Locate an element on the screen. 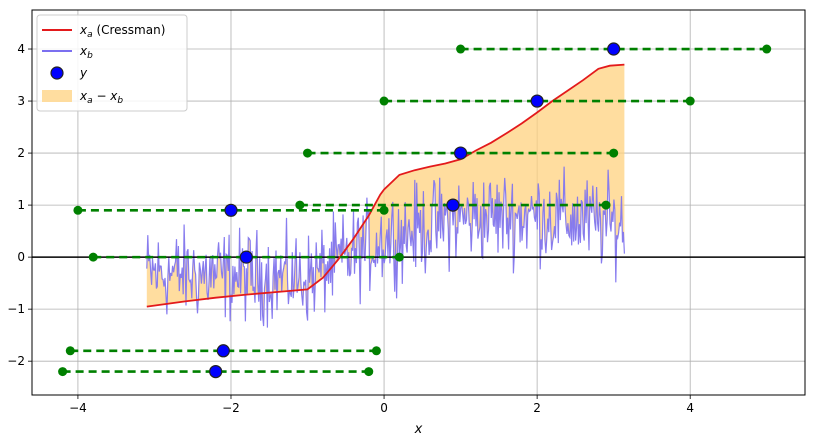  x-tick-label: 2 is located at coordinates (537, 408).